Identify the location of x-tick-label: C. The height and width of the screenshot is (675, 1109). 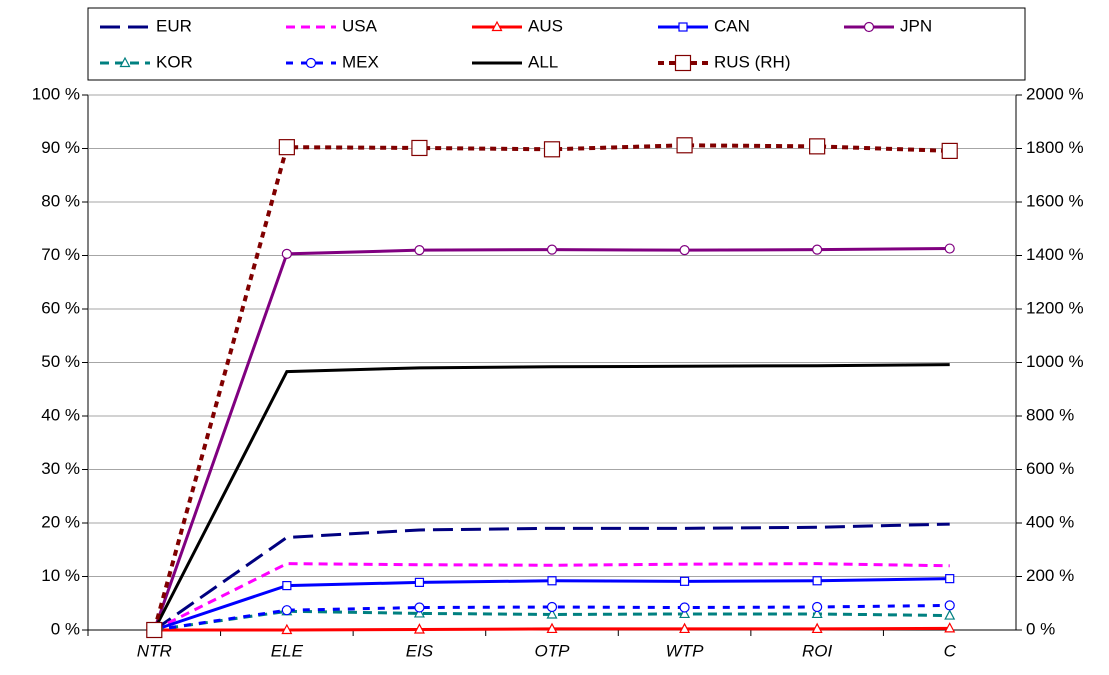
(950, 650).